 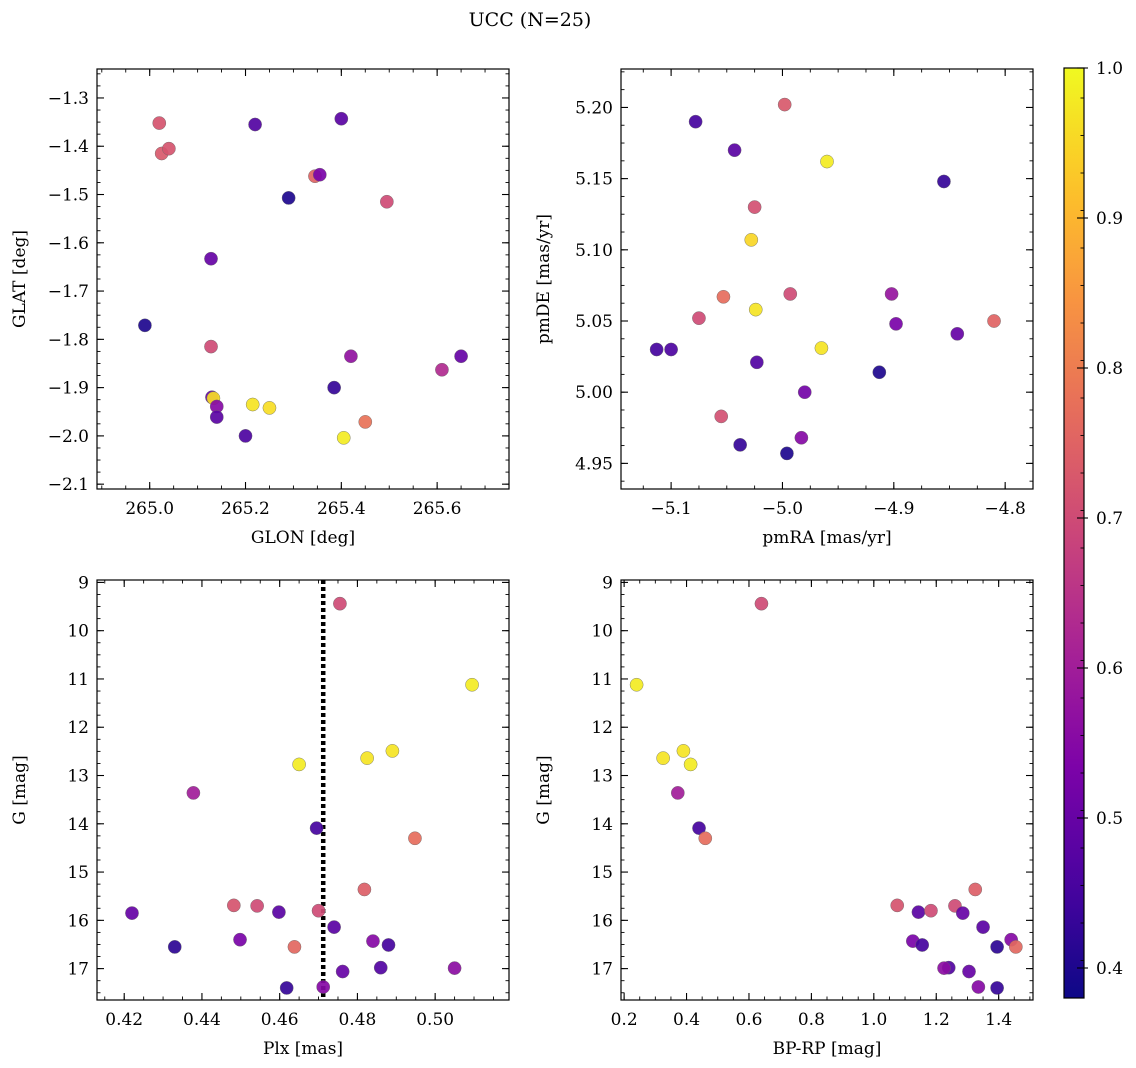 I want to click on y-axis-label: GLAT [deg], so click(x=20, y=279).